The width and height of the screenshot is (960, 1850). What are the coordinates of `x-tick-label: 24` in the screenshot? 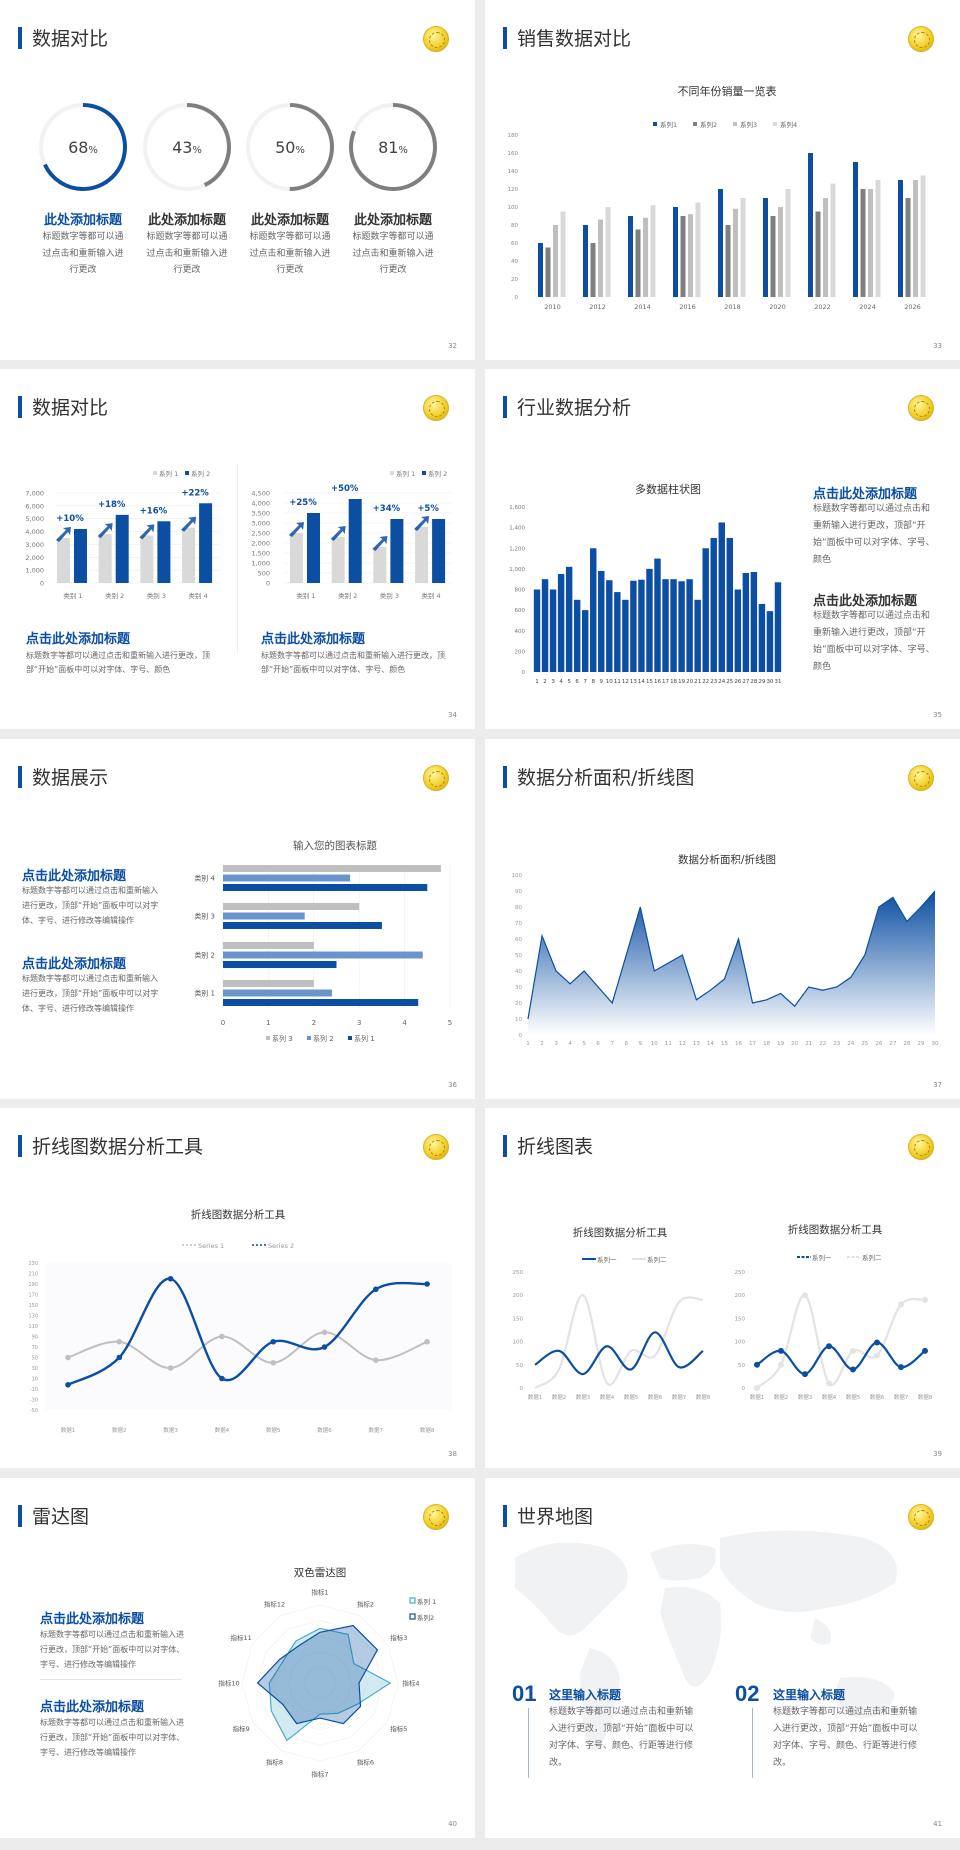 It's located at (850, 1044).